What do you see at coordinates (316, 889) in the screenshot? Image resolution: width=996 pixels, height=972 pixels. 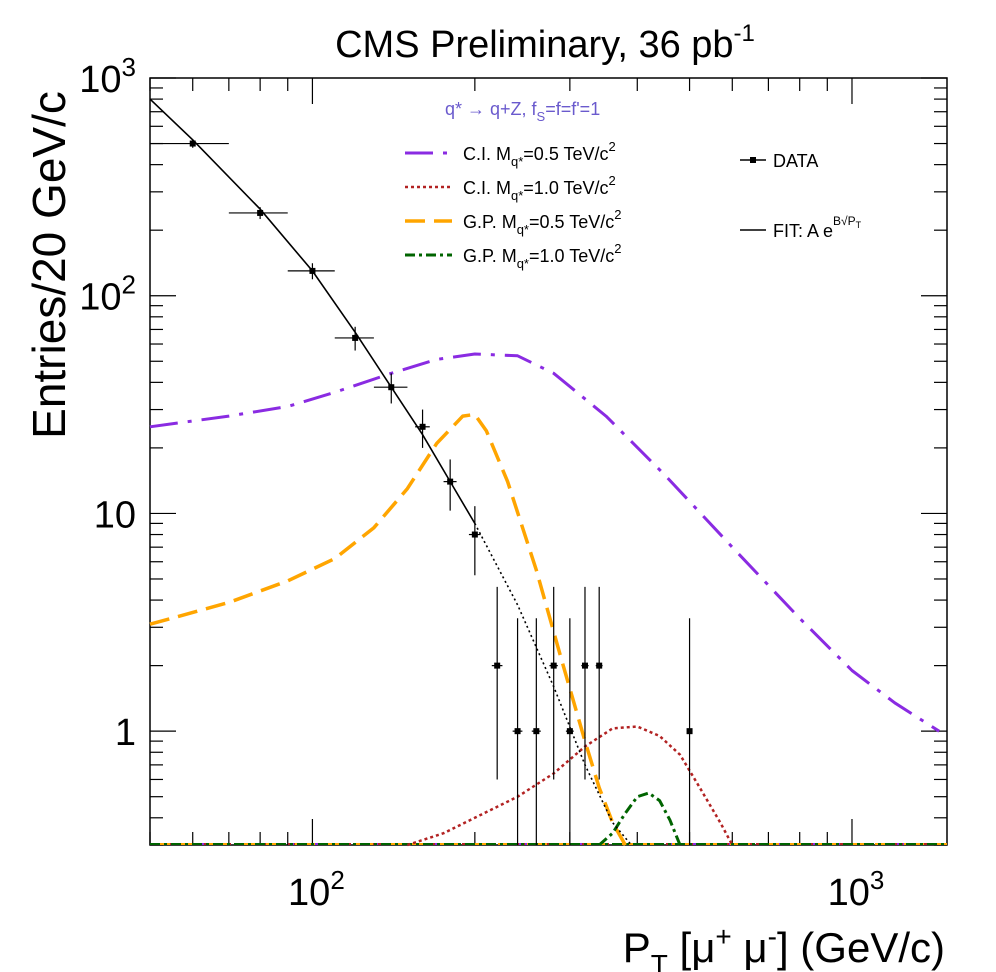 I see `x-tick-label: 10²` at bounding box center [316, 889].